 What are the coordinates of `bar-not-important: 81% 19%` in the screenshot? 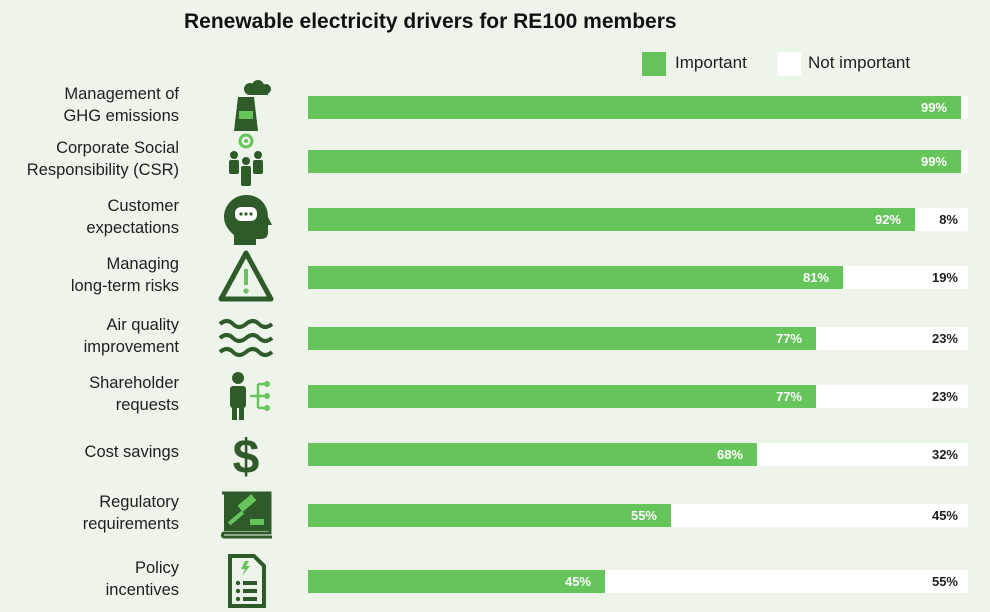 It's located at (638, 277).